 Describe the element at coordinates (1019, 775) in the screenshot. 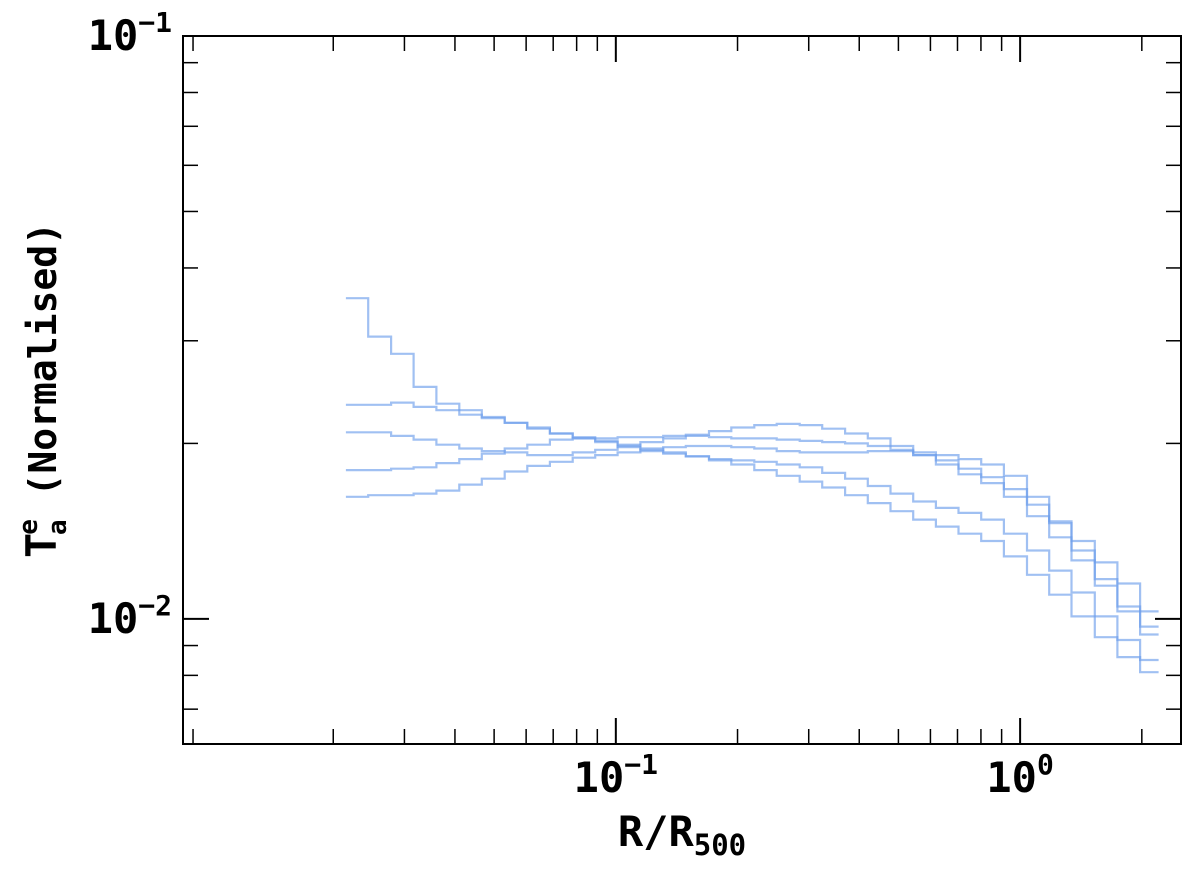

I see `x-tick-label: 10⁰` at that location.